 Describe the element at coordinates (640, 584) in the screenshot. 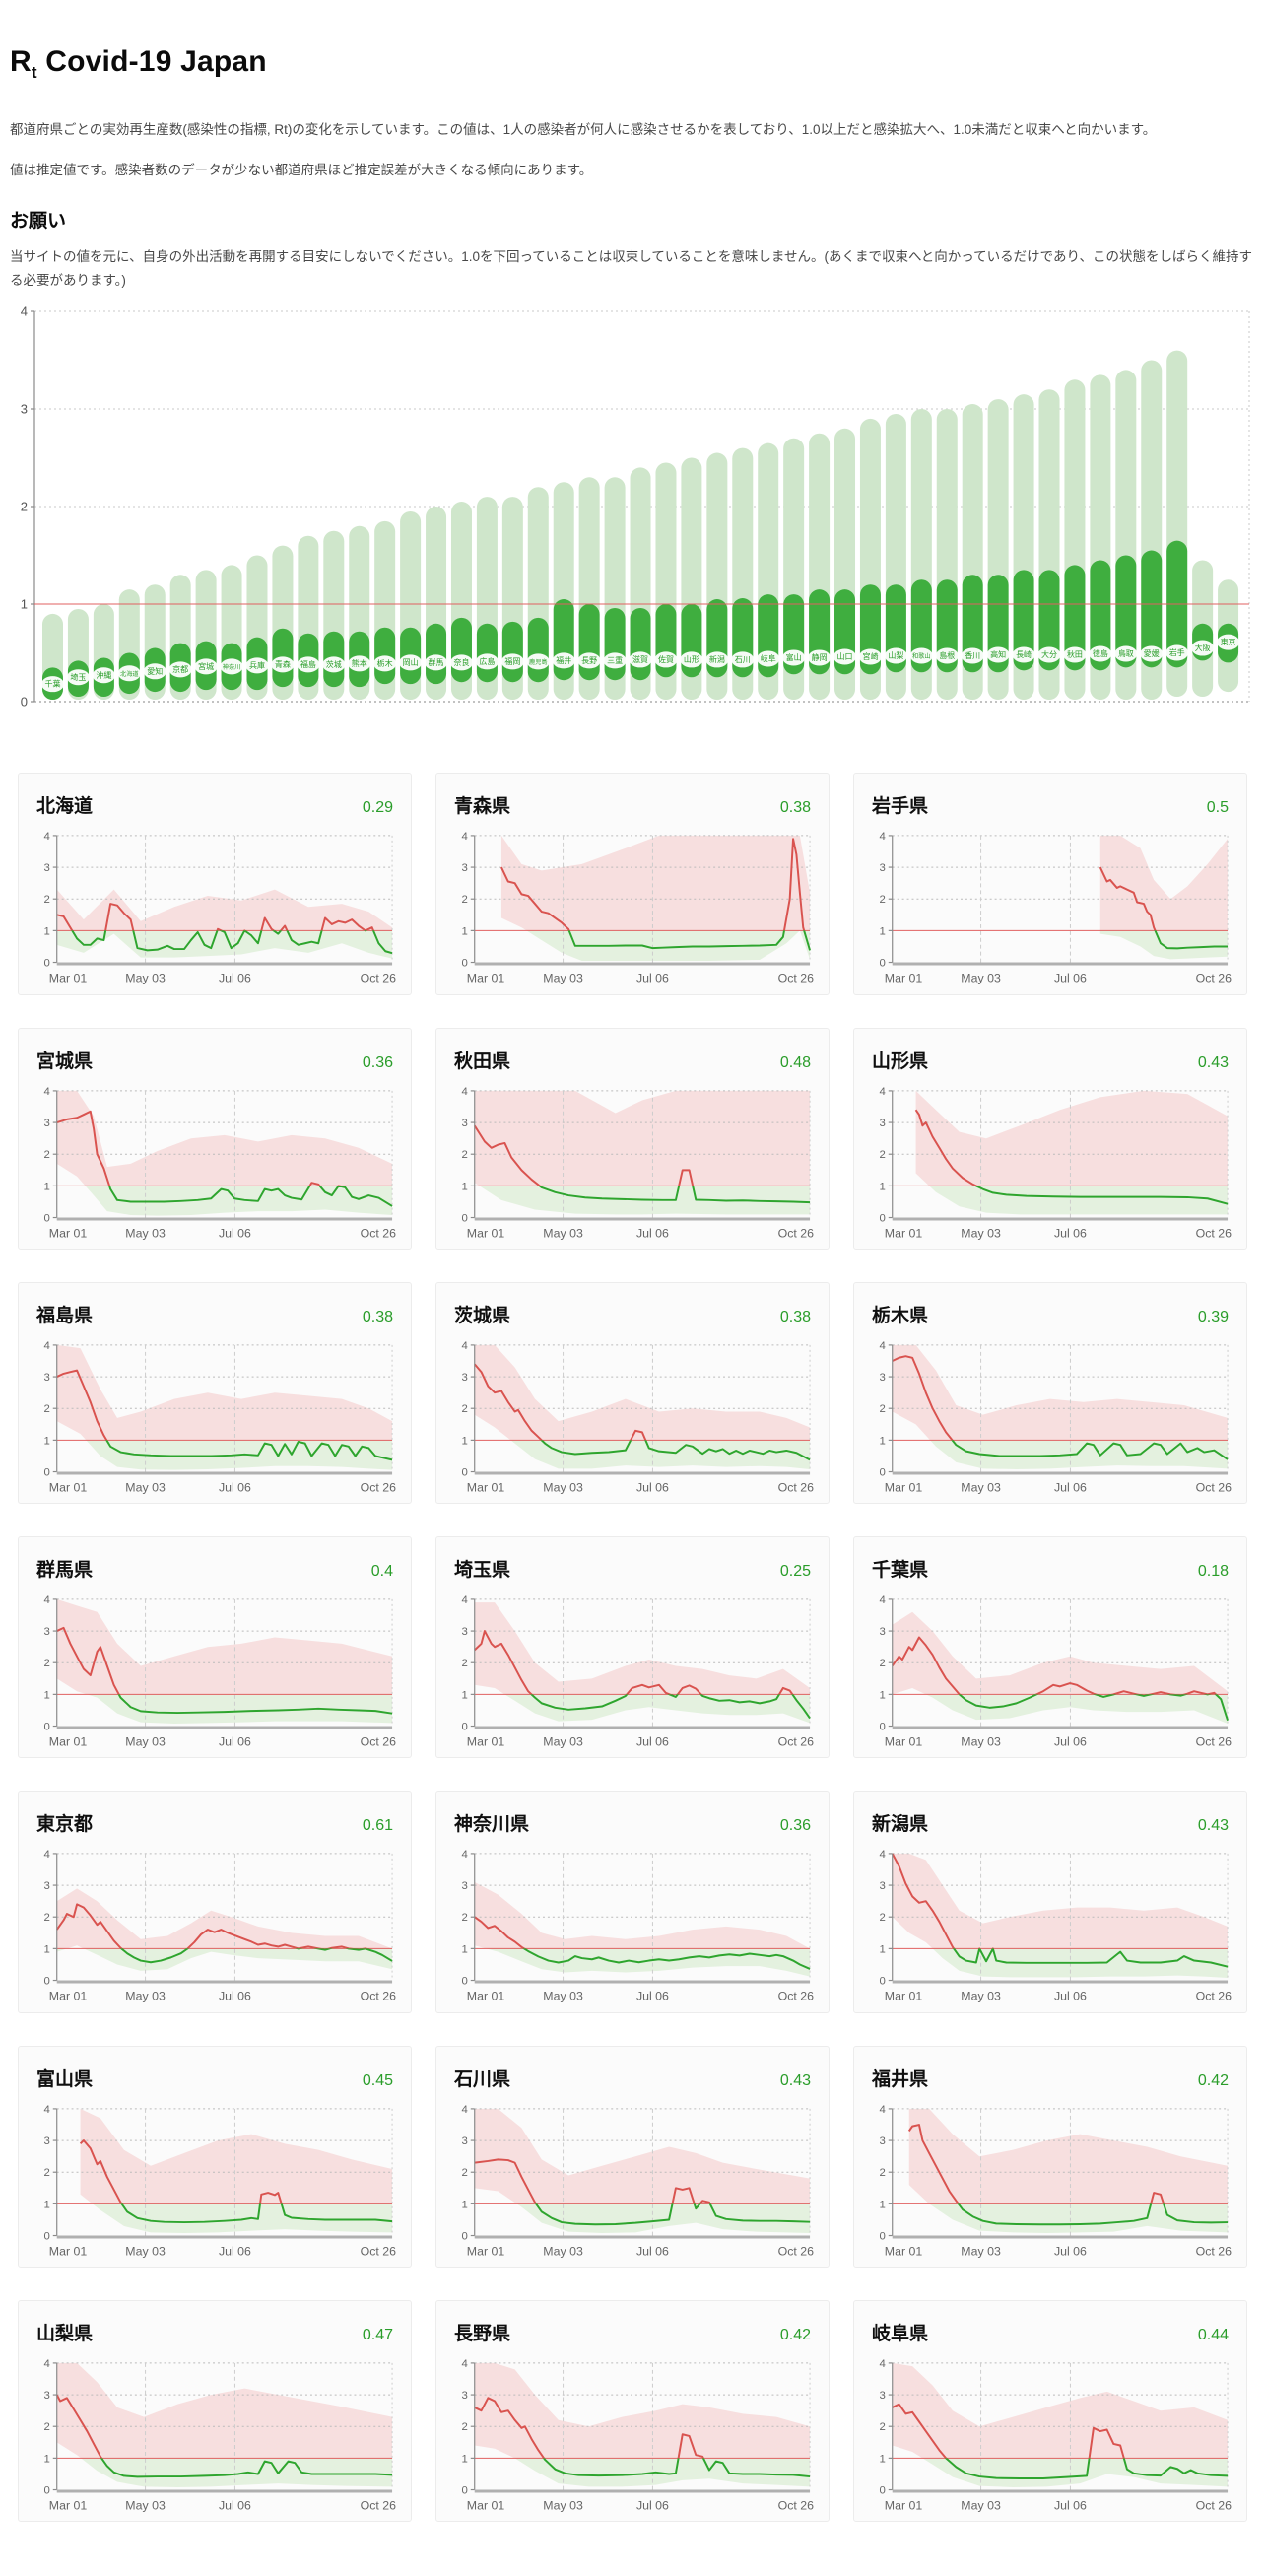

I see `overview-bar: 滋賀` at that location.